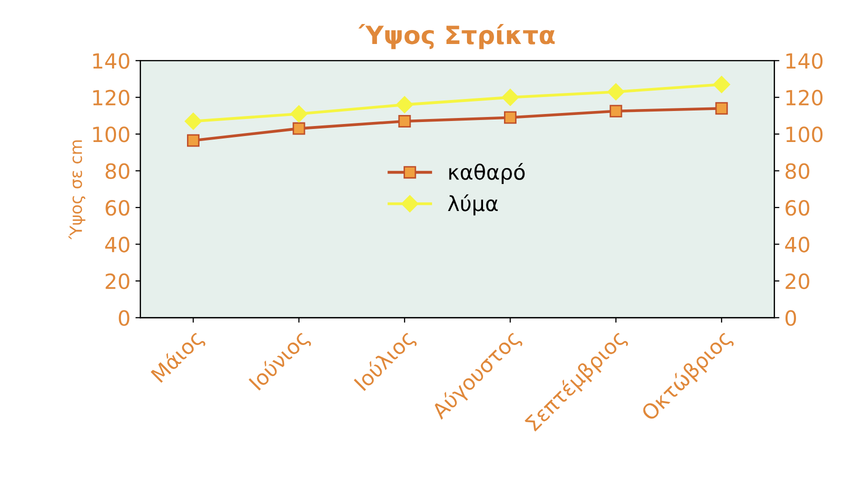  I want to click on y2-tick-label: 60, so click(798, 208).